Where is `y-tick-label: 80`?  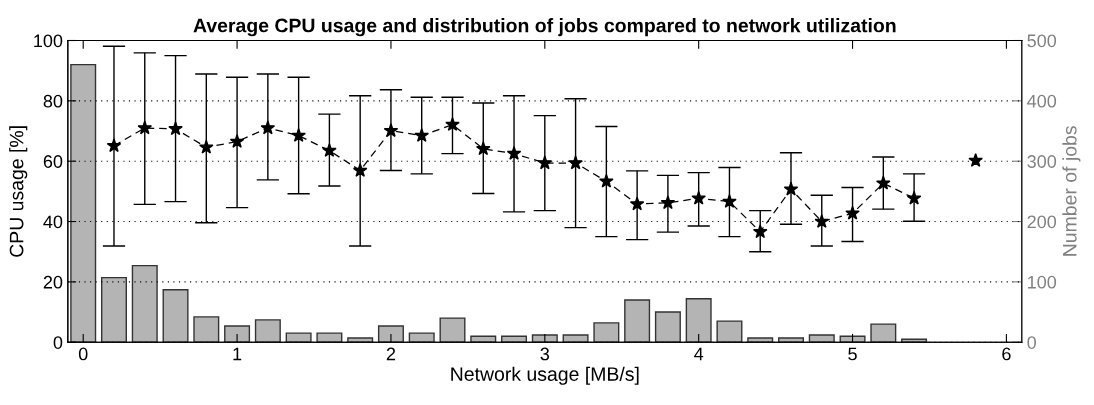 y-tick-label: 80 is located at coordinates (53, 101).